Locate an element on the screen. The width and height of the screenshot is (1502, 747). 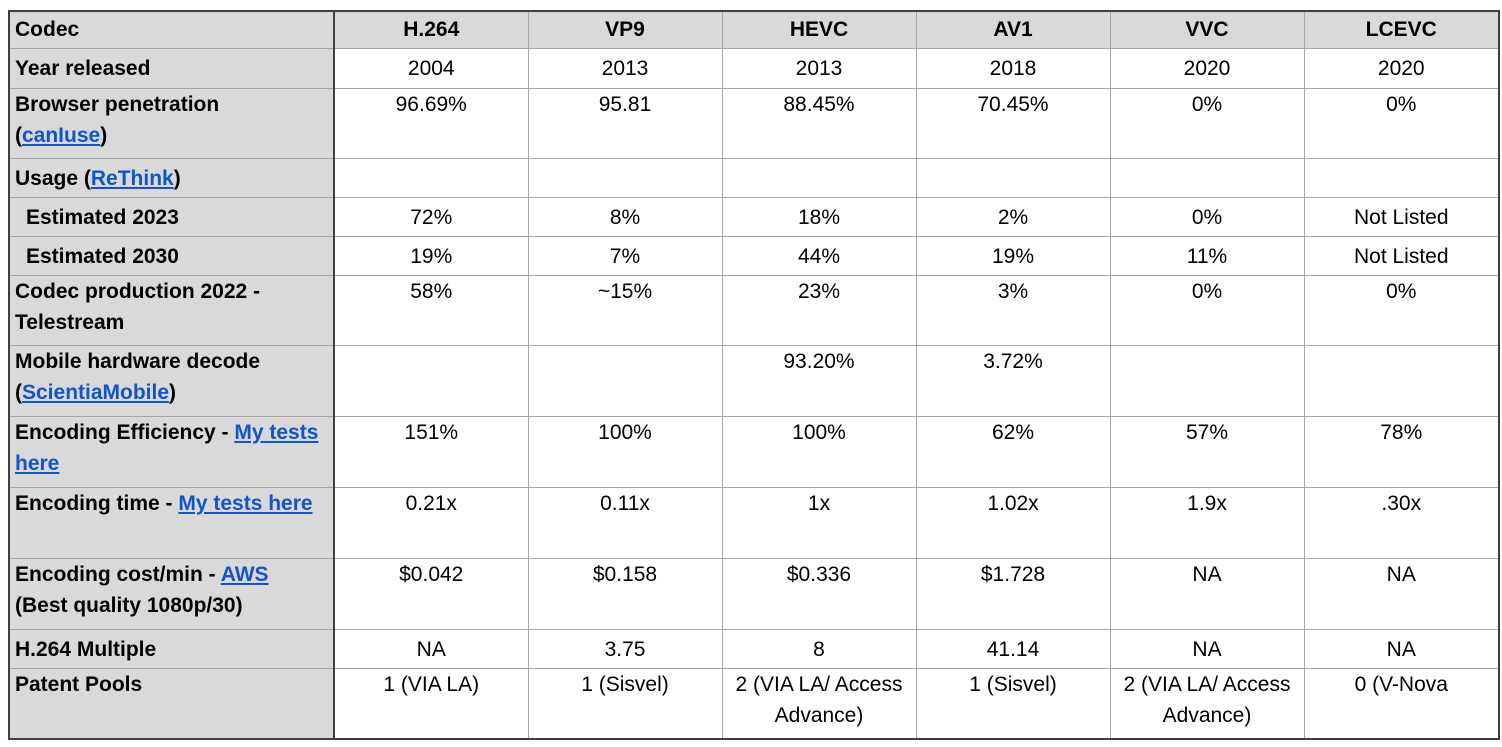
codec-av1-header: AV1 is located at coordinates (1013, 29).